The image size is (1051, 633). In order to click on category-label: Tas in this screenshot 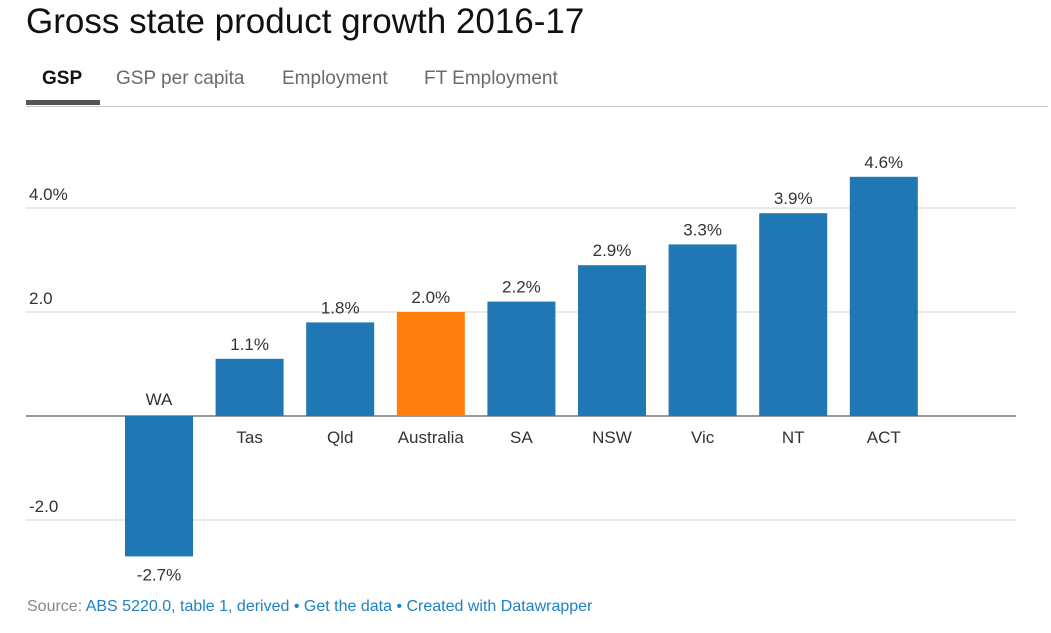, I will do `click(249, 437)`.